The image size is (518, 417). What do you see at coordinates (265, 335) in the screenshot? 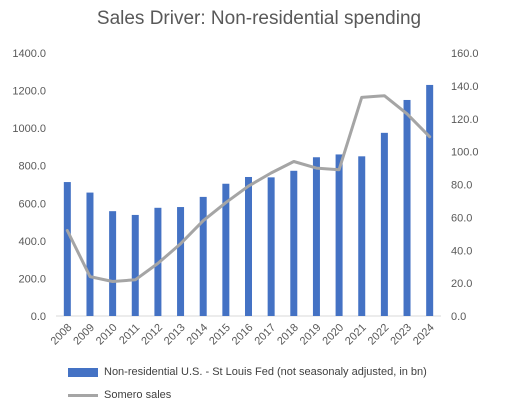
I see `x-tick-label: 2017` at bounding box center [265, 335].